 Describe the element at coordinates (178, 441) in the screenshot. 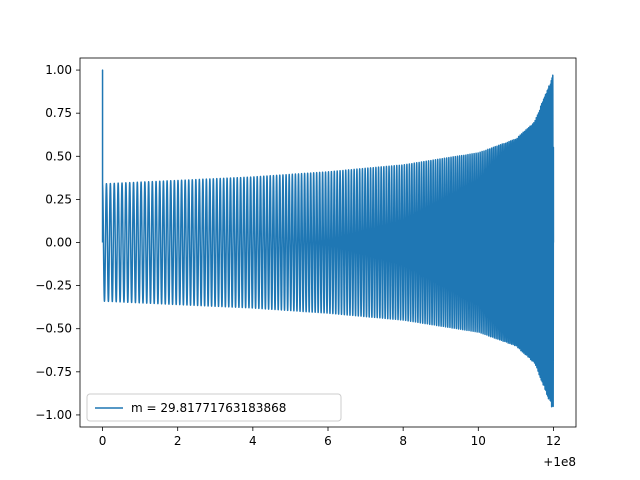

I see `x-tick-label: 2` at that location.